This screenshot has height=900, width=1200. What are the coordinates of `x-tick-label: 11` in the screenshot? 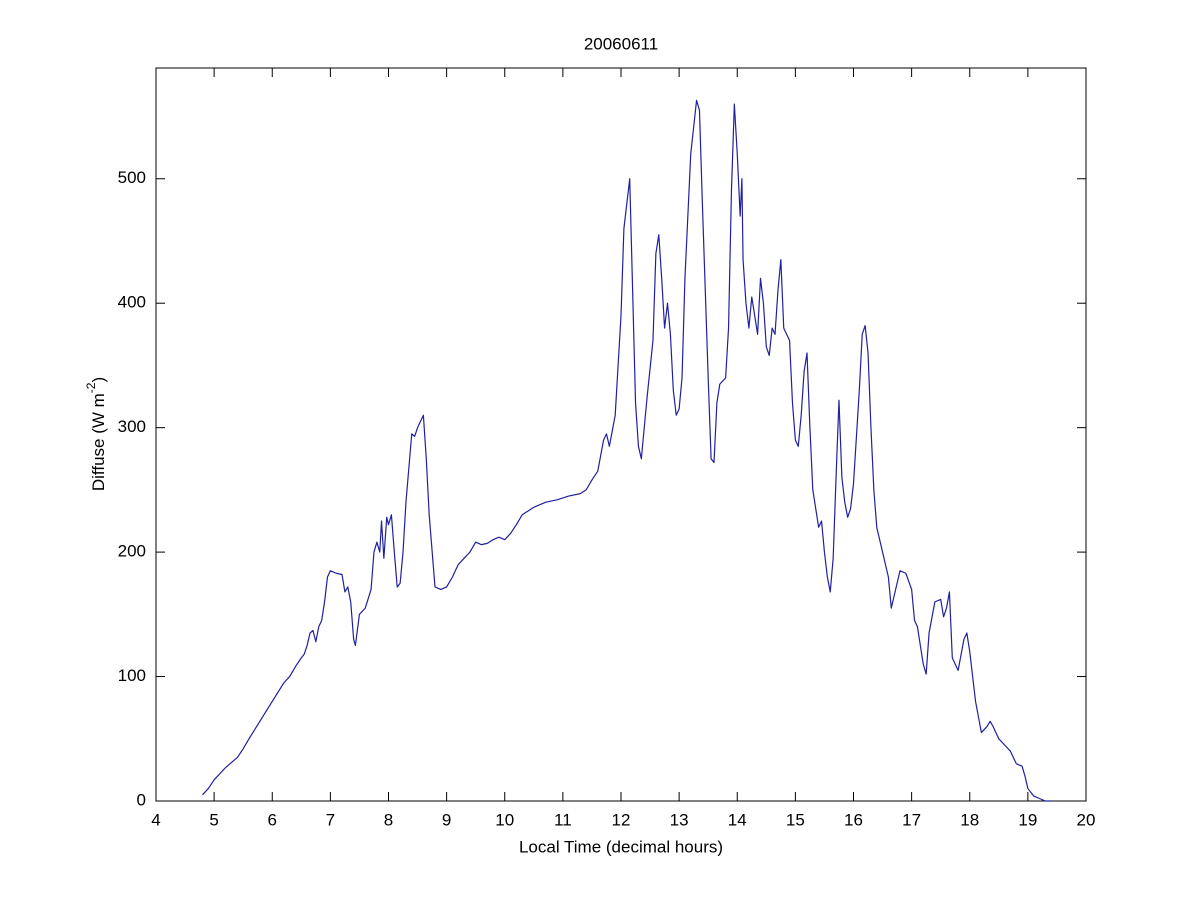 It's located at (563, 819).